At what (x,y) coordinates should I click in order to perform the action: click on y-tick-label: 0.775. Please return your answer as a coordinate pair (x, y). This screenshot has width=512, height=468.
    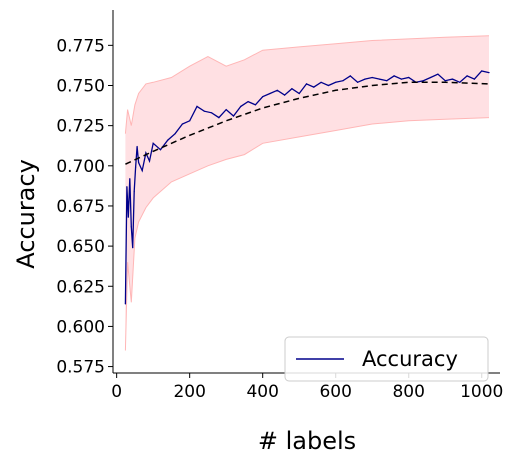
    Looking at the image, I should click on (80, 46).